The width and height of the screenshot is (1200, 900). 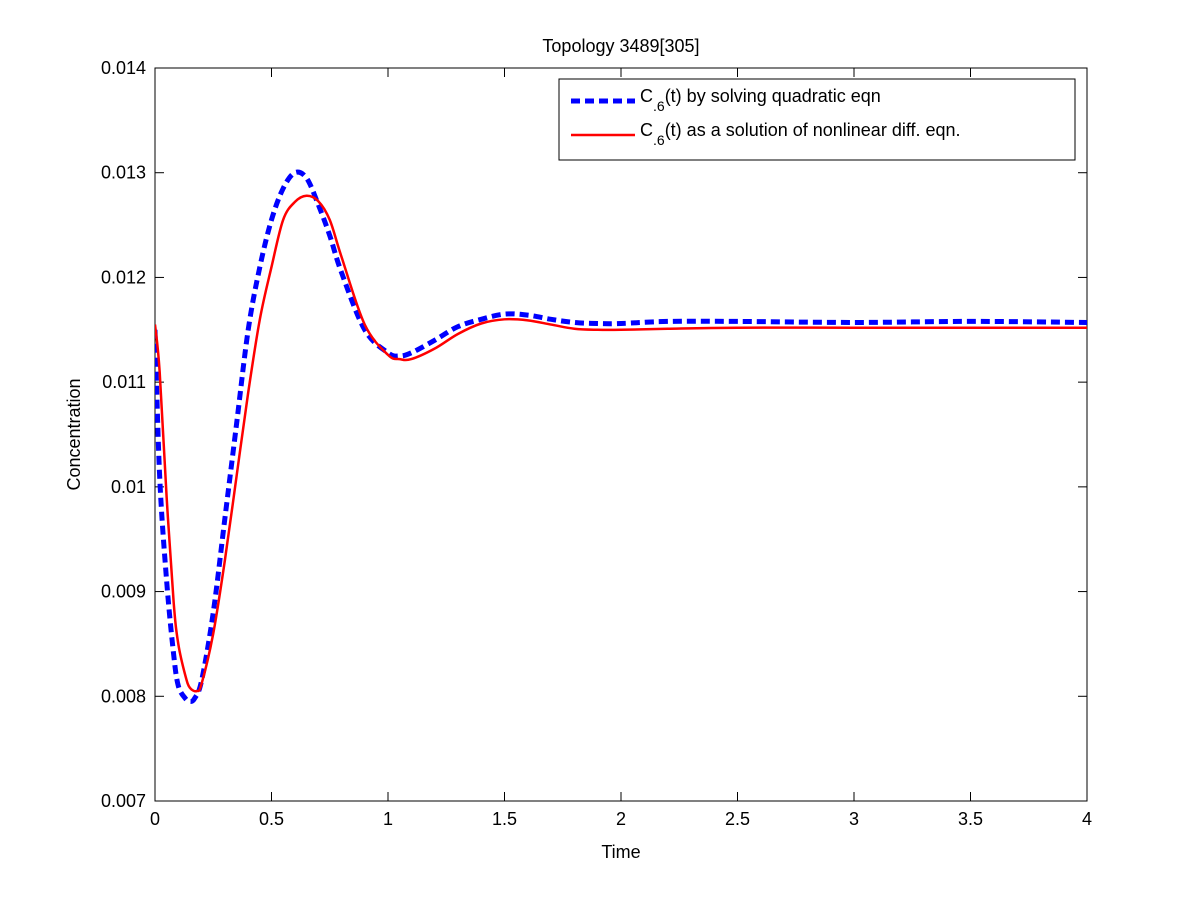 I want to click on y-tick-label: 0.009, so click(x=123, y=592).